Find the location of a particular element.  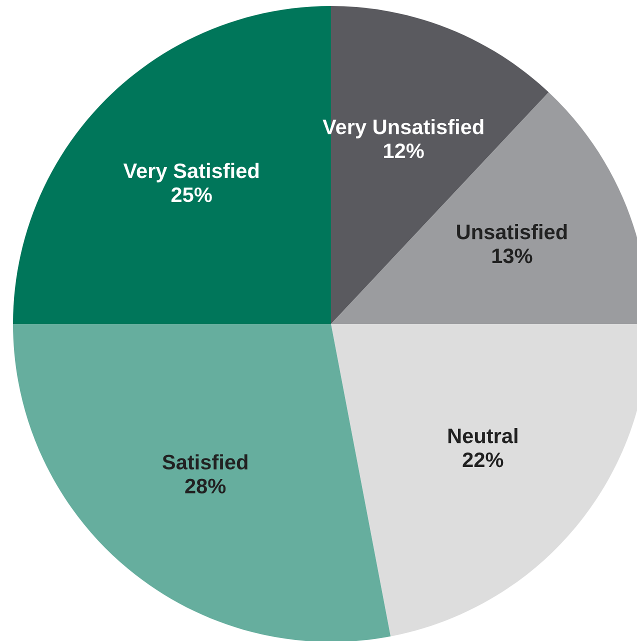

data-label: 12% is located at coordinates (404, 151).